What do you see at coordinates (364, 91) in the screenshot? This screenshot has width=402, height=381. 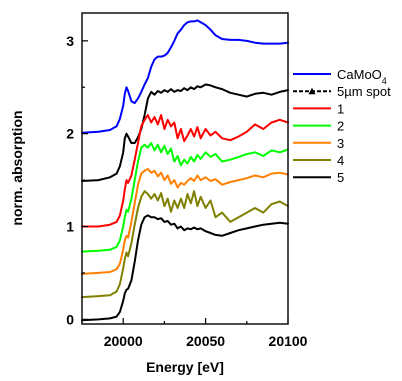 I see `legend-label-1: 5µm spot` at bounding box center [364, 91].